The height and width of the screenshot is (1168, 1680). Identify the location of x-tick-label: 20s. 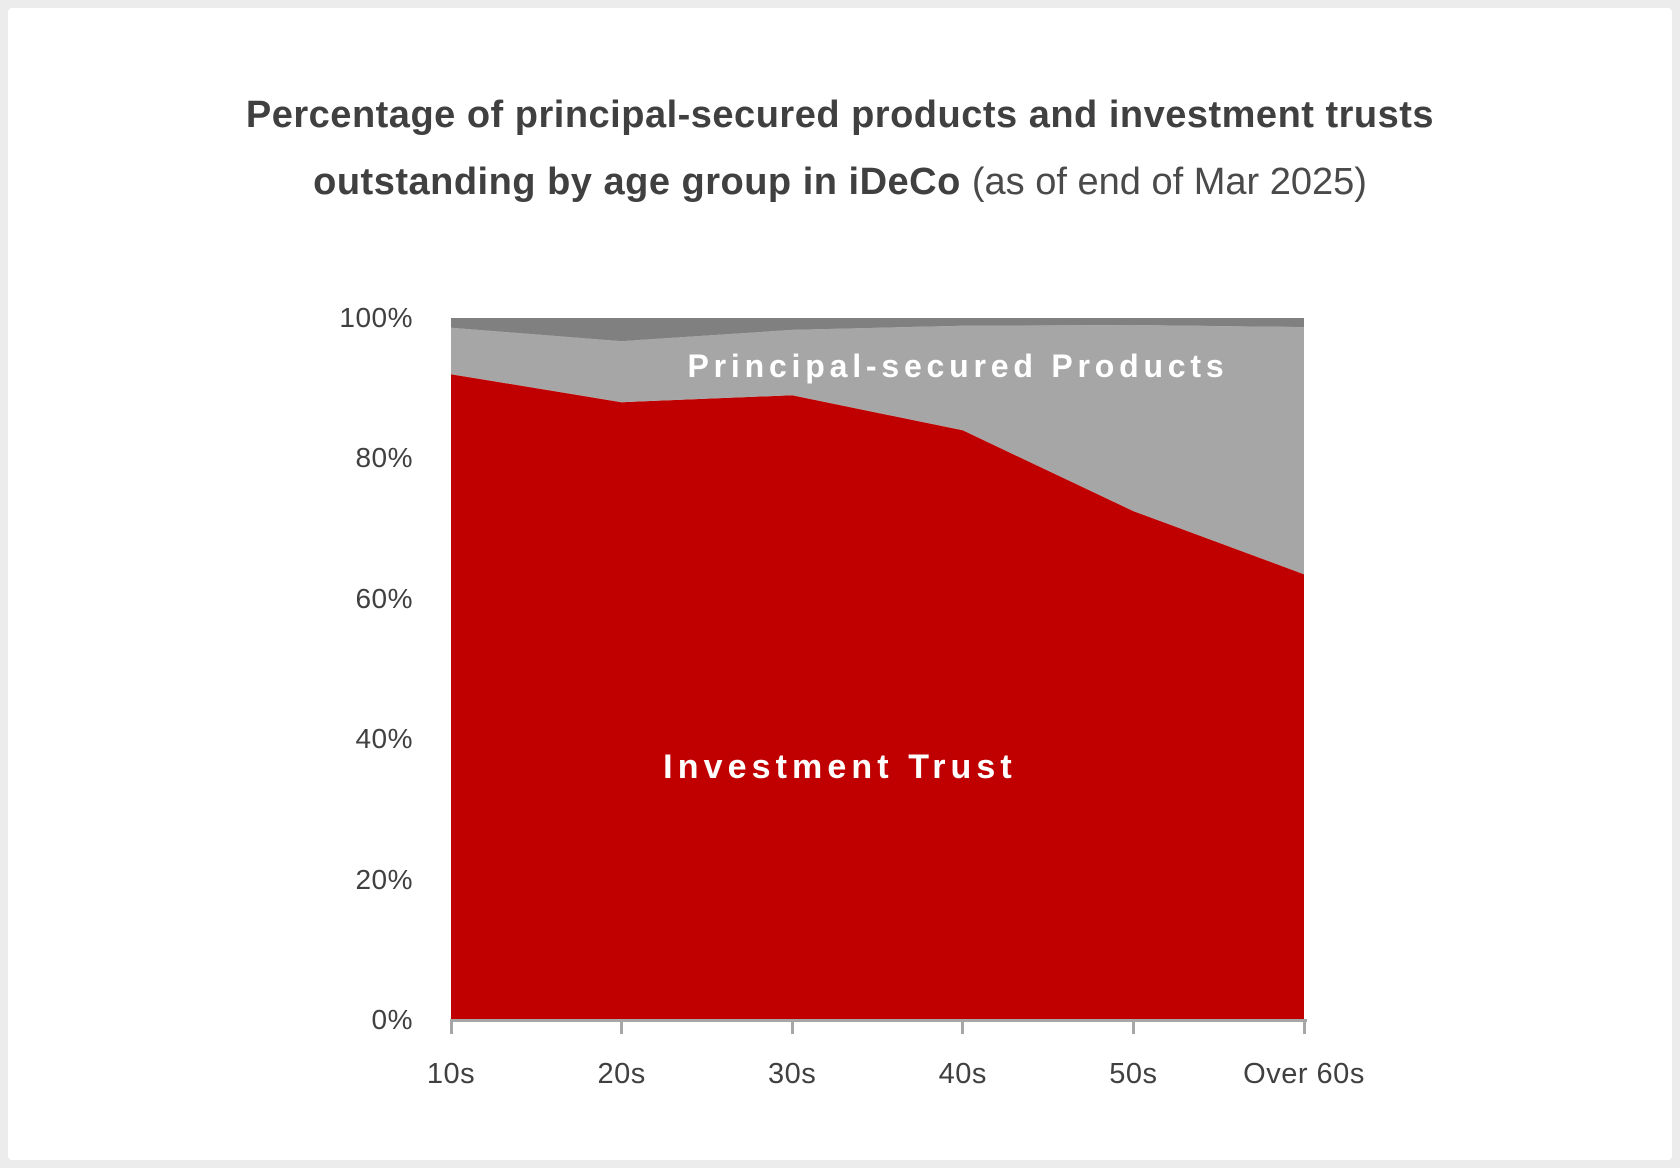
(621, 1074).